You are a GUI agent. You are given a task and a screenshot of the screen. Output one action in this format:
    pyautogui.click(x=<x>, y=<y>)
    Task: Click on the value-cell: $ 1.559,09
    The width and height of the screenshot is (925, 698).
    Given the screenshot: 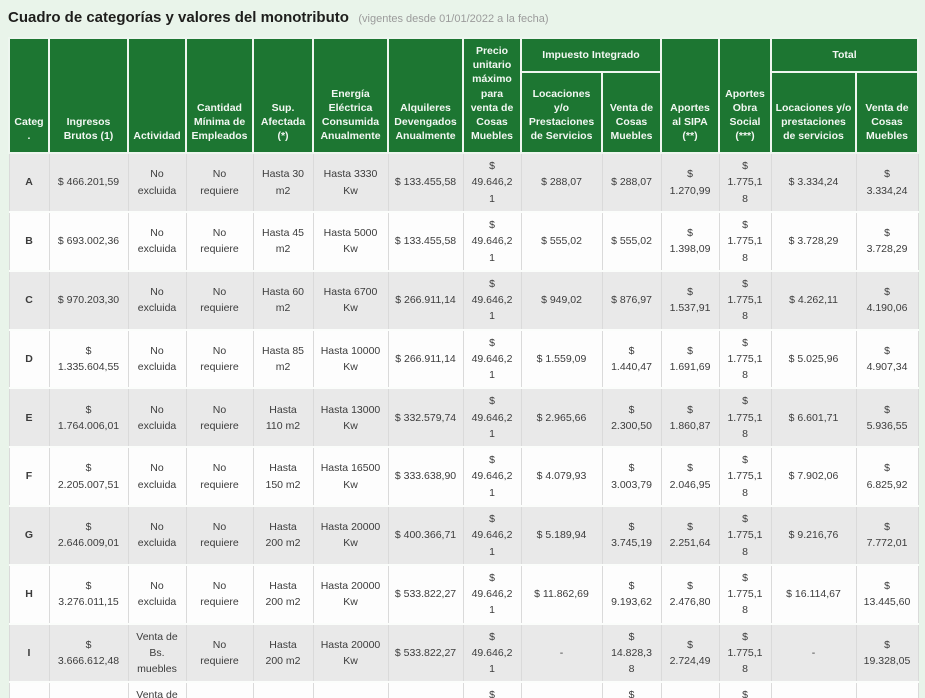 What is the action you would take?
    pyautogui.click(x=561, y=359)
    